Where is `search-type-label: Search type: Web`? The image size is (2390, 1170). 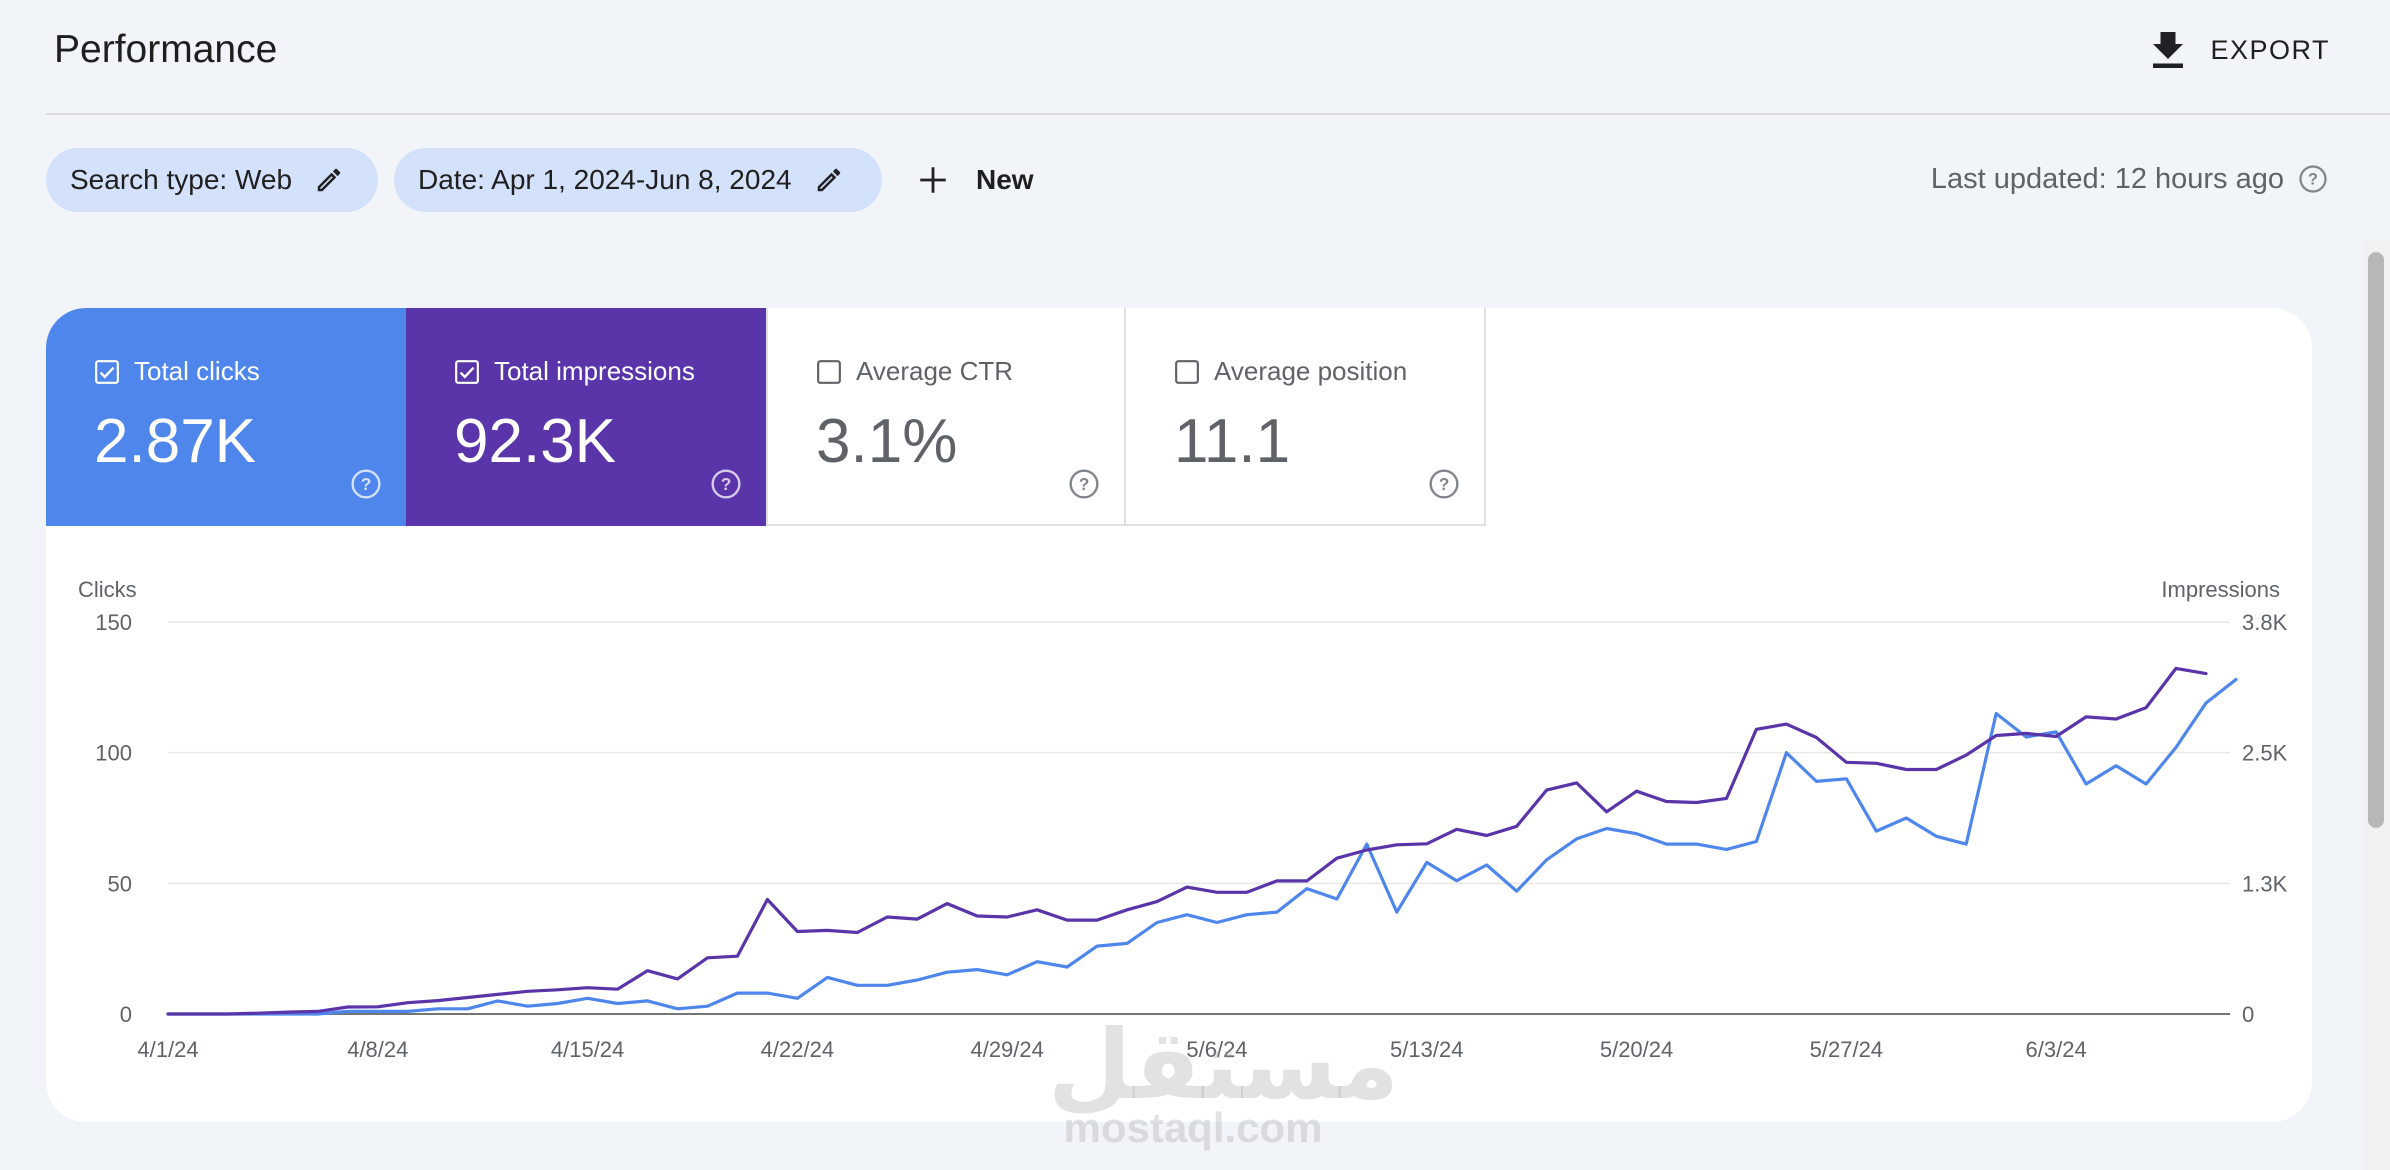
search-type-label: Search type: Web is located at coordinates (181, 179).